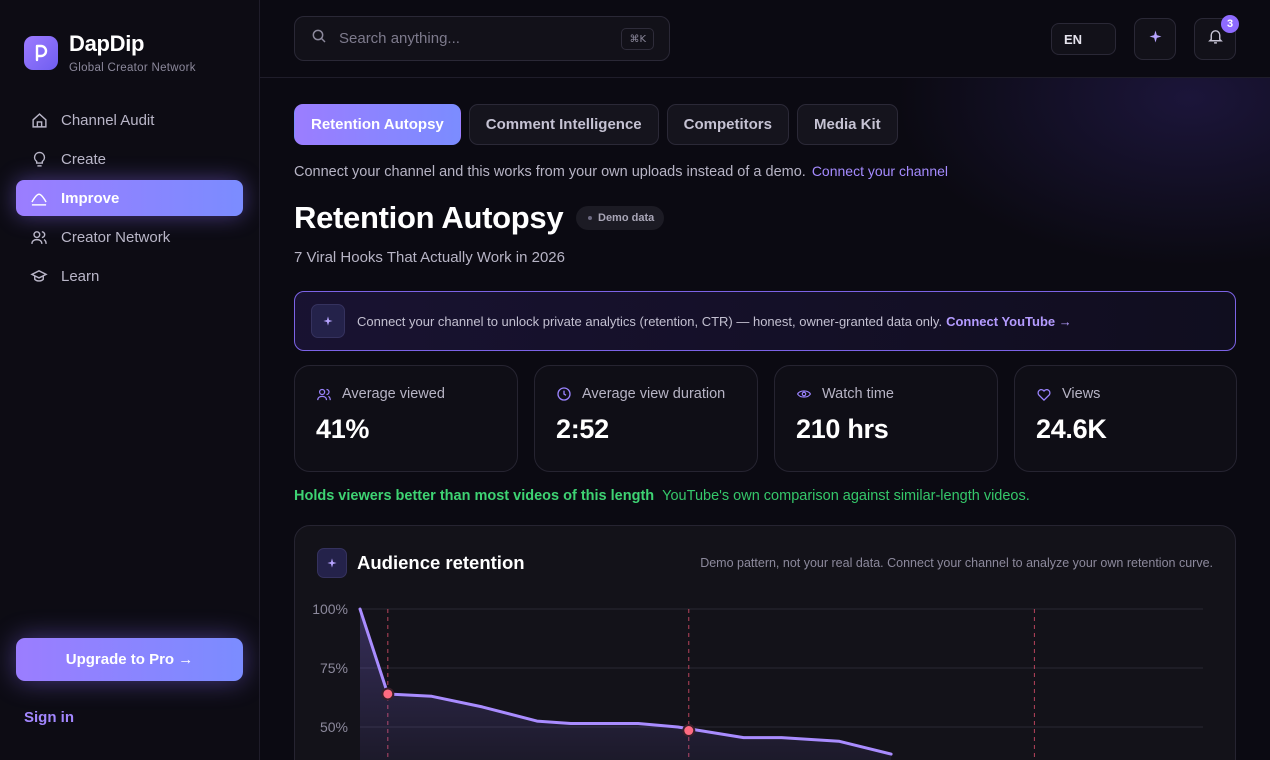 The height and width of the screenshot is (760, 1270). Describe the element at coordinates (90, 198) in the screenshot. I see `sidebar-item-label: Improve` at that location.